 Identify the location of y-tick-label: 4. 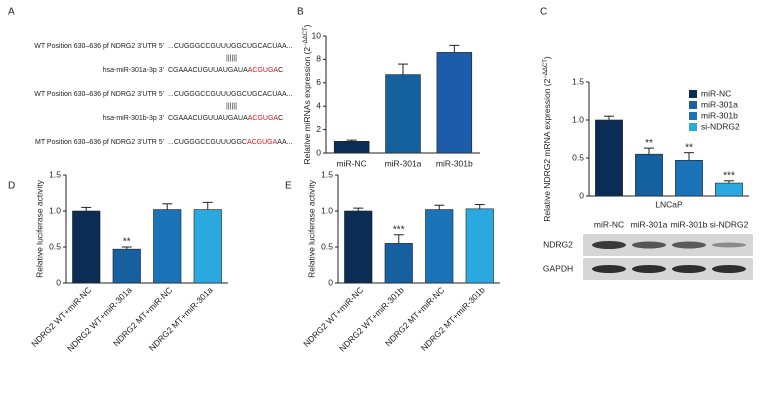
(318, 105).